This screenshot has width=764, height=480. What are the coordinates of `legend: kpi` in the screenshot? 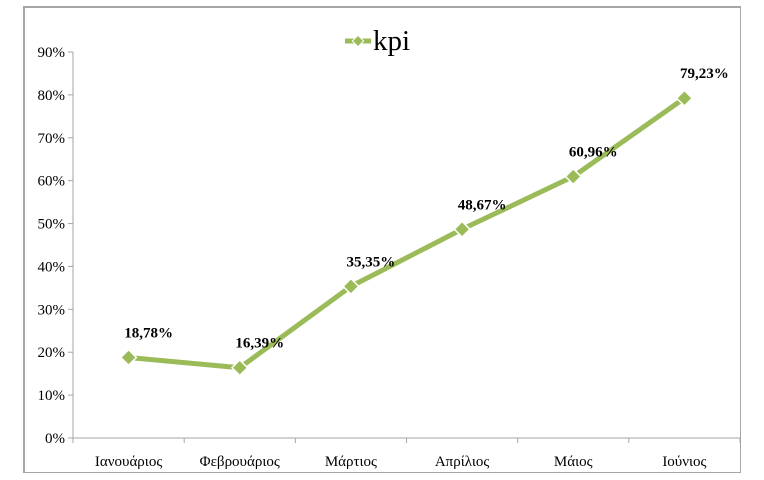 It's located at (377, 41).